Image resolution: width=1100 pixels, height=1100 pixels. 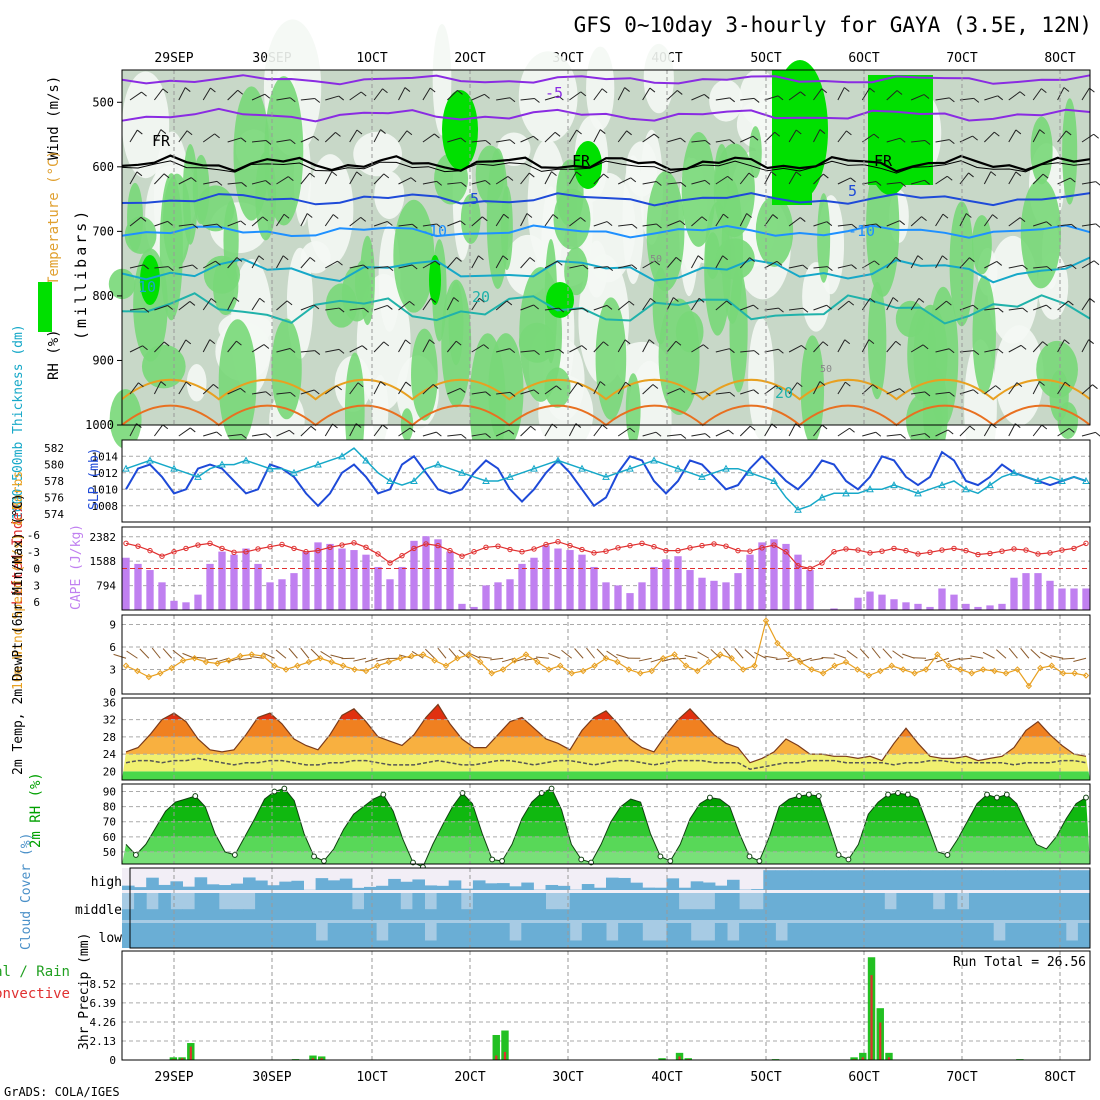 I want to click on slp-frame, so click(x=606, y=481).